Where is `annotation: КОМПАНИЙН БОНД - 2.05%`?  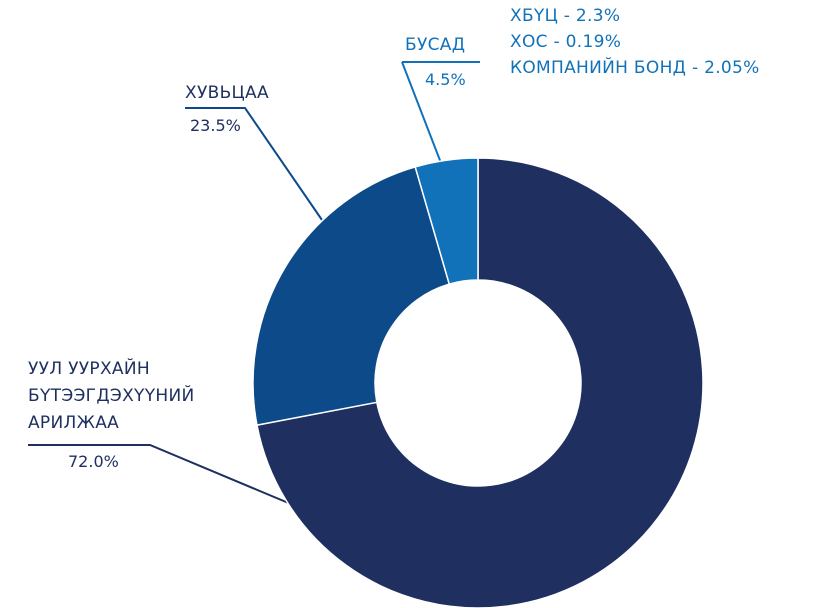
annotation: КОМПАНИЙН БОНД - 2.05% is located at coordinates (635, 68).